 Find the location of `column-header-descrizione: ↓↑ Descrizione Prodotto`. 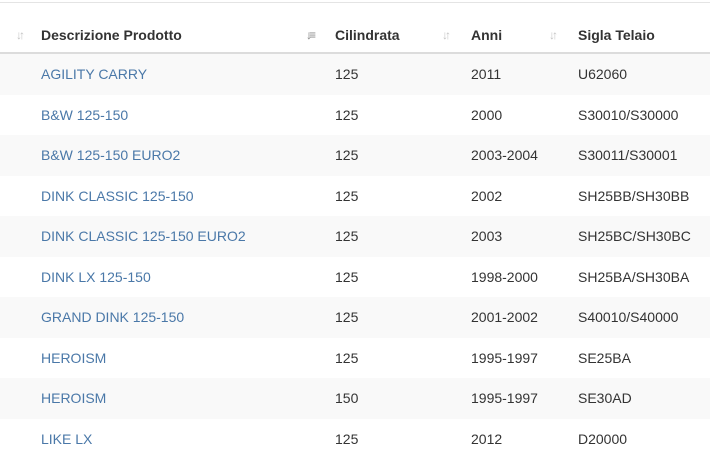

column-header-descrizione: ↓↑ Descrizione Prodotto is located at coordinates (165, 36).